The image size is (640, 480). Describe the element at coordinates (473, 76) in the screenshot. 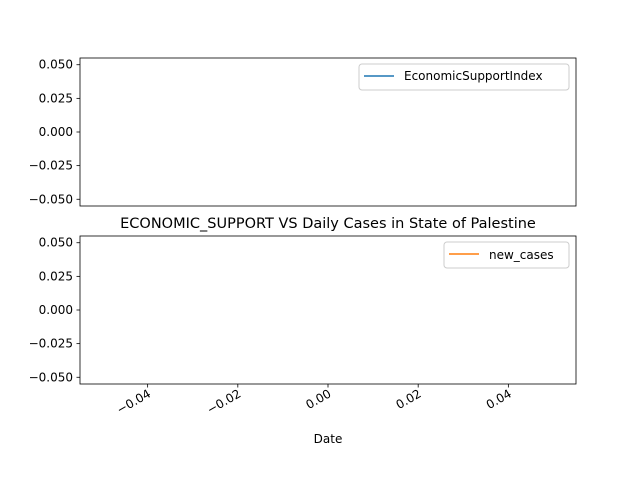

I see `legend-label-economic-support-index: EconomicSupportIndex` at that location.